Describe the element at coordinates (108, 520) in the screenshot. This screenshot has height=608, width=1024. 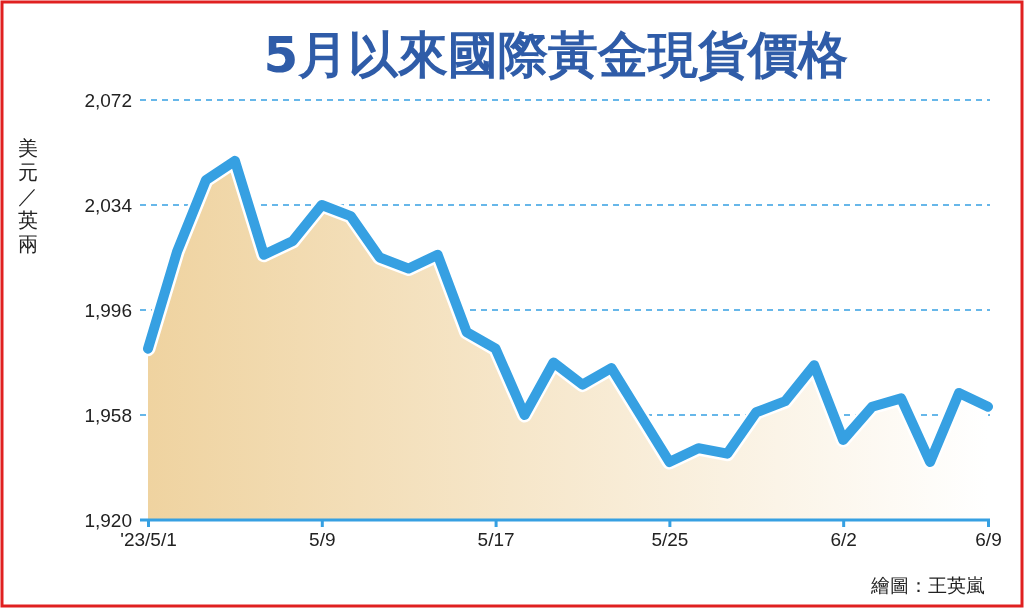
I see `y-tick-label: 1,920` at that location.